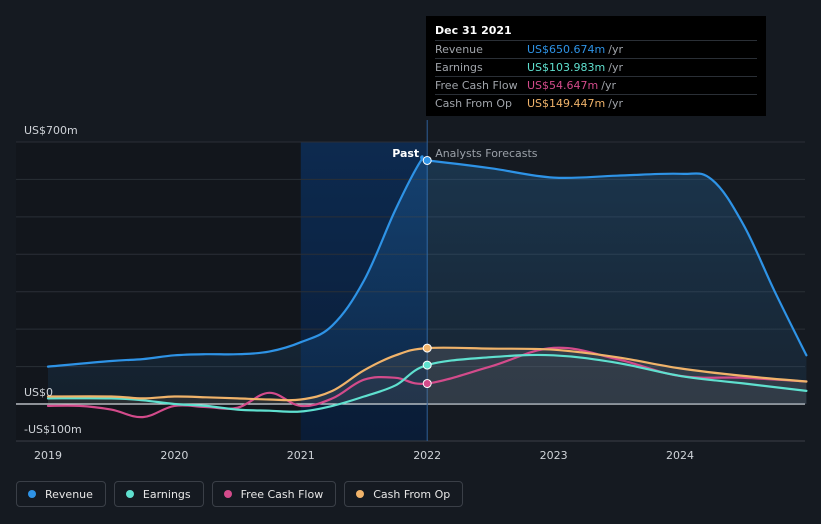  I want to click on legend-item-fcf: Free Cash Flow, so click(274, 494).